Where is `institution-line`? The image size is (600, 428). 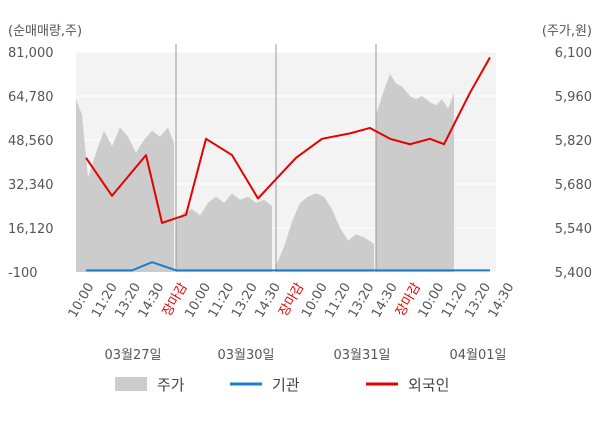 institution-line is located at coordinates (288, 266).